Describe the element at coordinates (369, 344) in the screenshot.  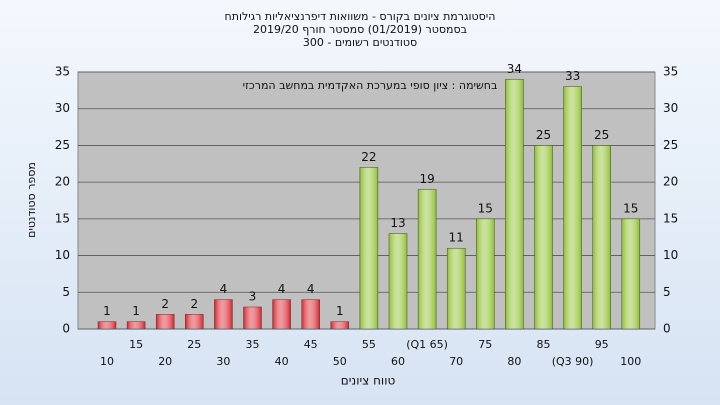
I see `x-tick-label: 55` at that location.